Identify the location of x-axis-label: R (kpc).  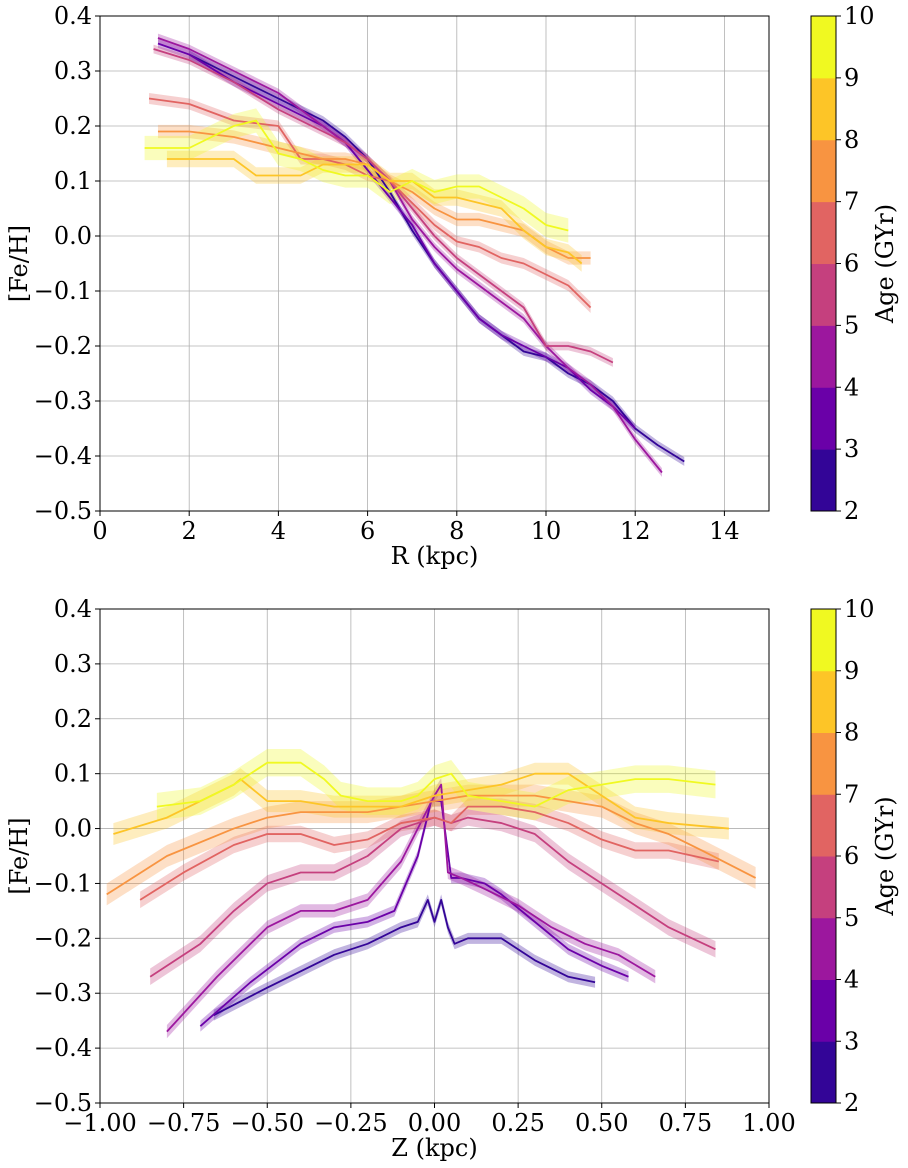
(435, 556).